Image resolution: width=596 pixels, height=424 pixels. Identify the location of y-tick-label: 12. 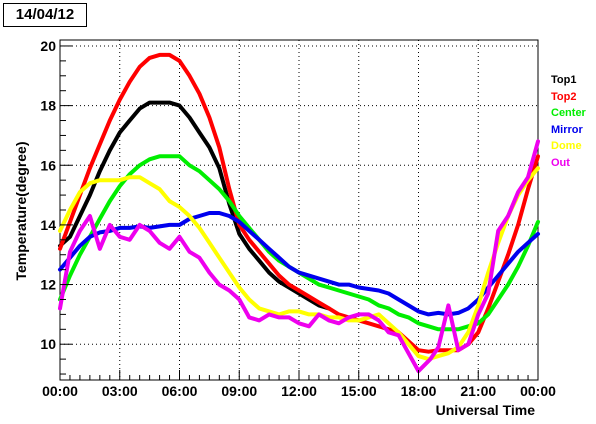
(48, 285).